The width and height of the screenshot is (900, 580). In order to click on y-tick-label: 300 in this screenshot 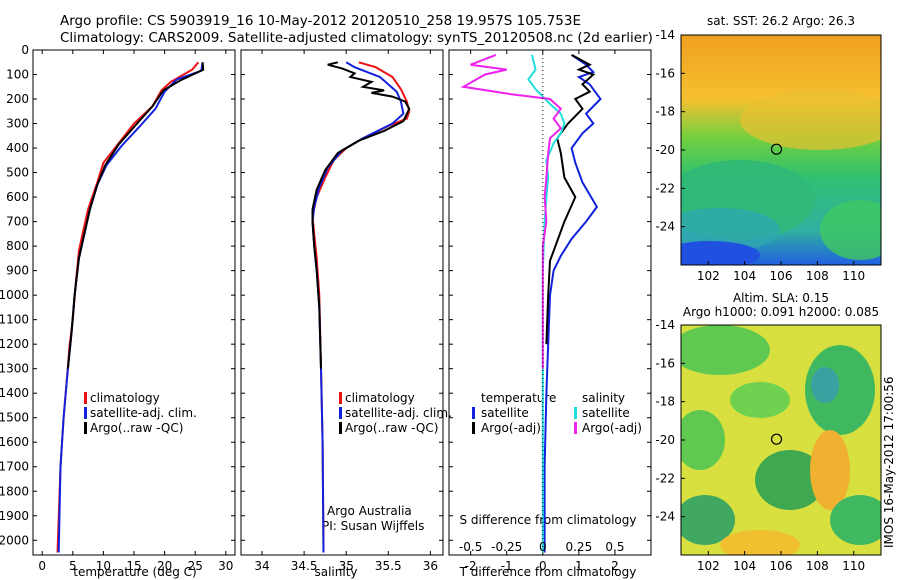, I will do `click(17, 124)`.